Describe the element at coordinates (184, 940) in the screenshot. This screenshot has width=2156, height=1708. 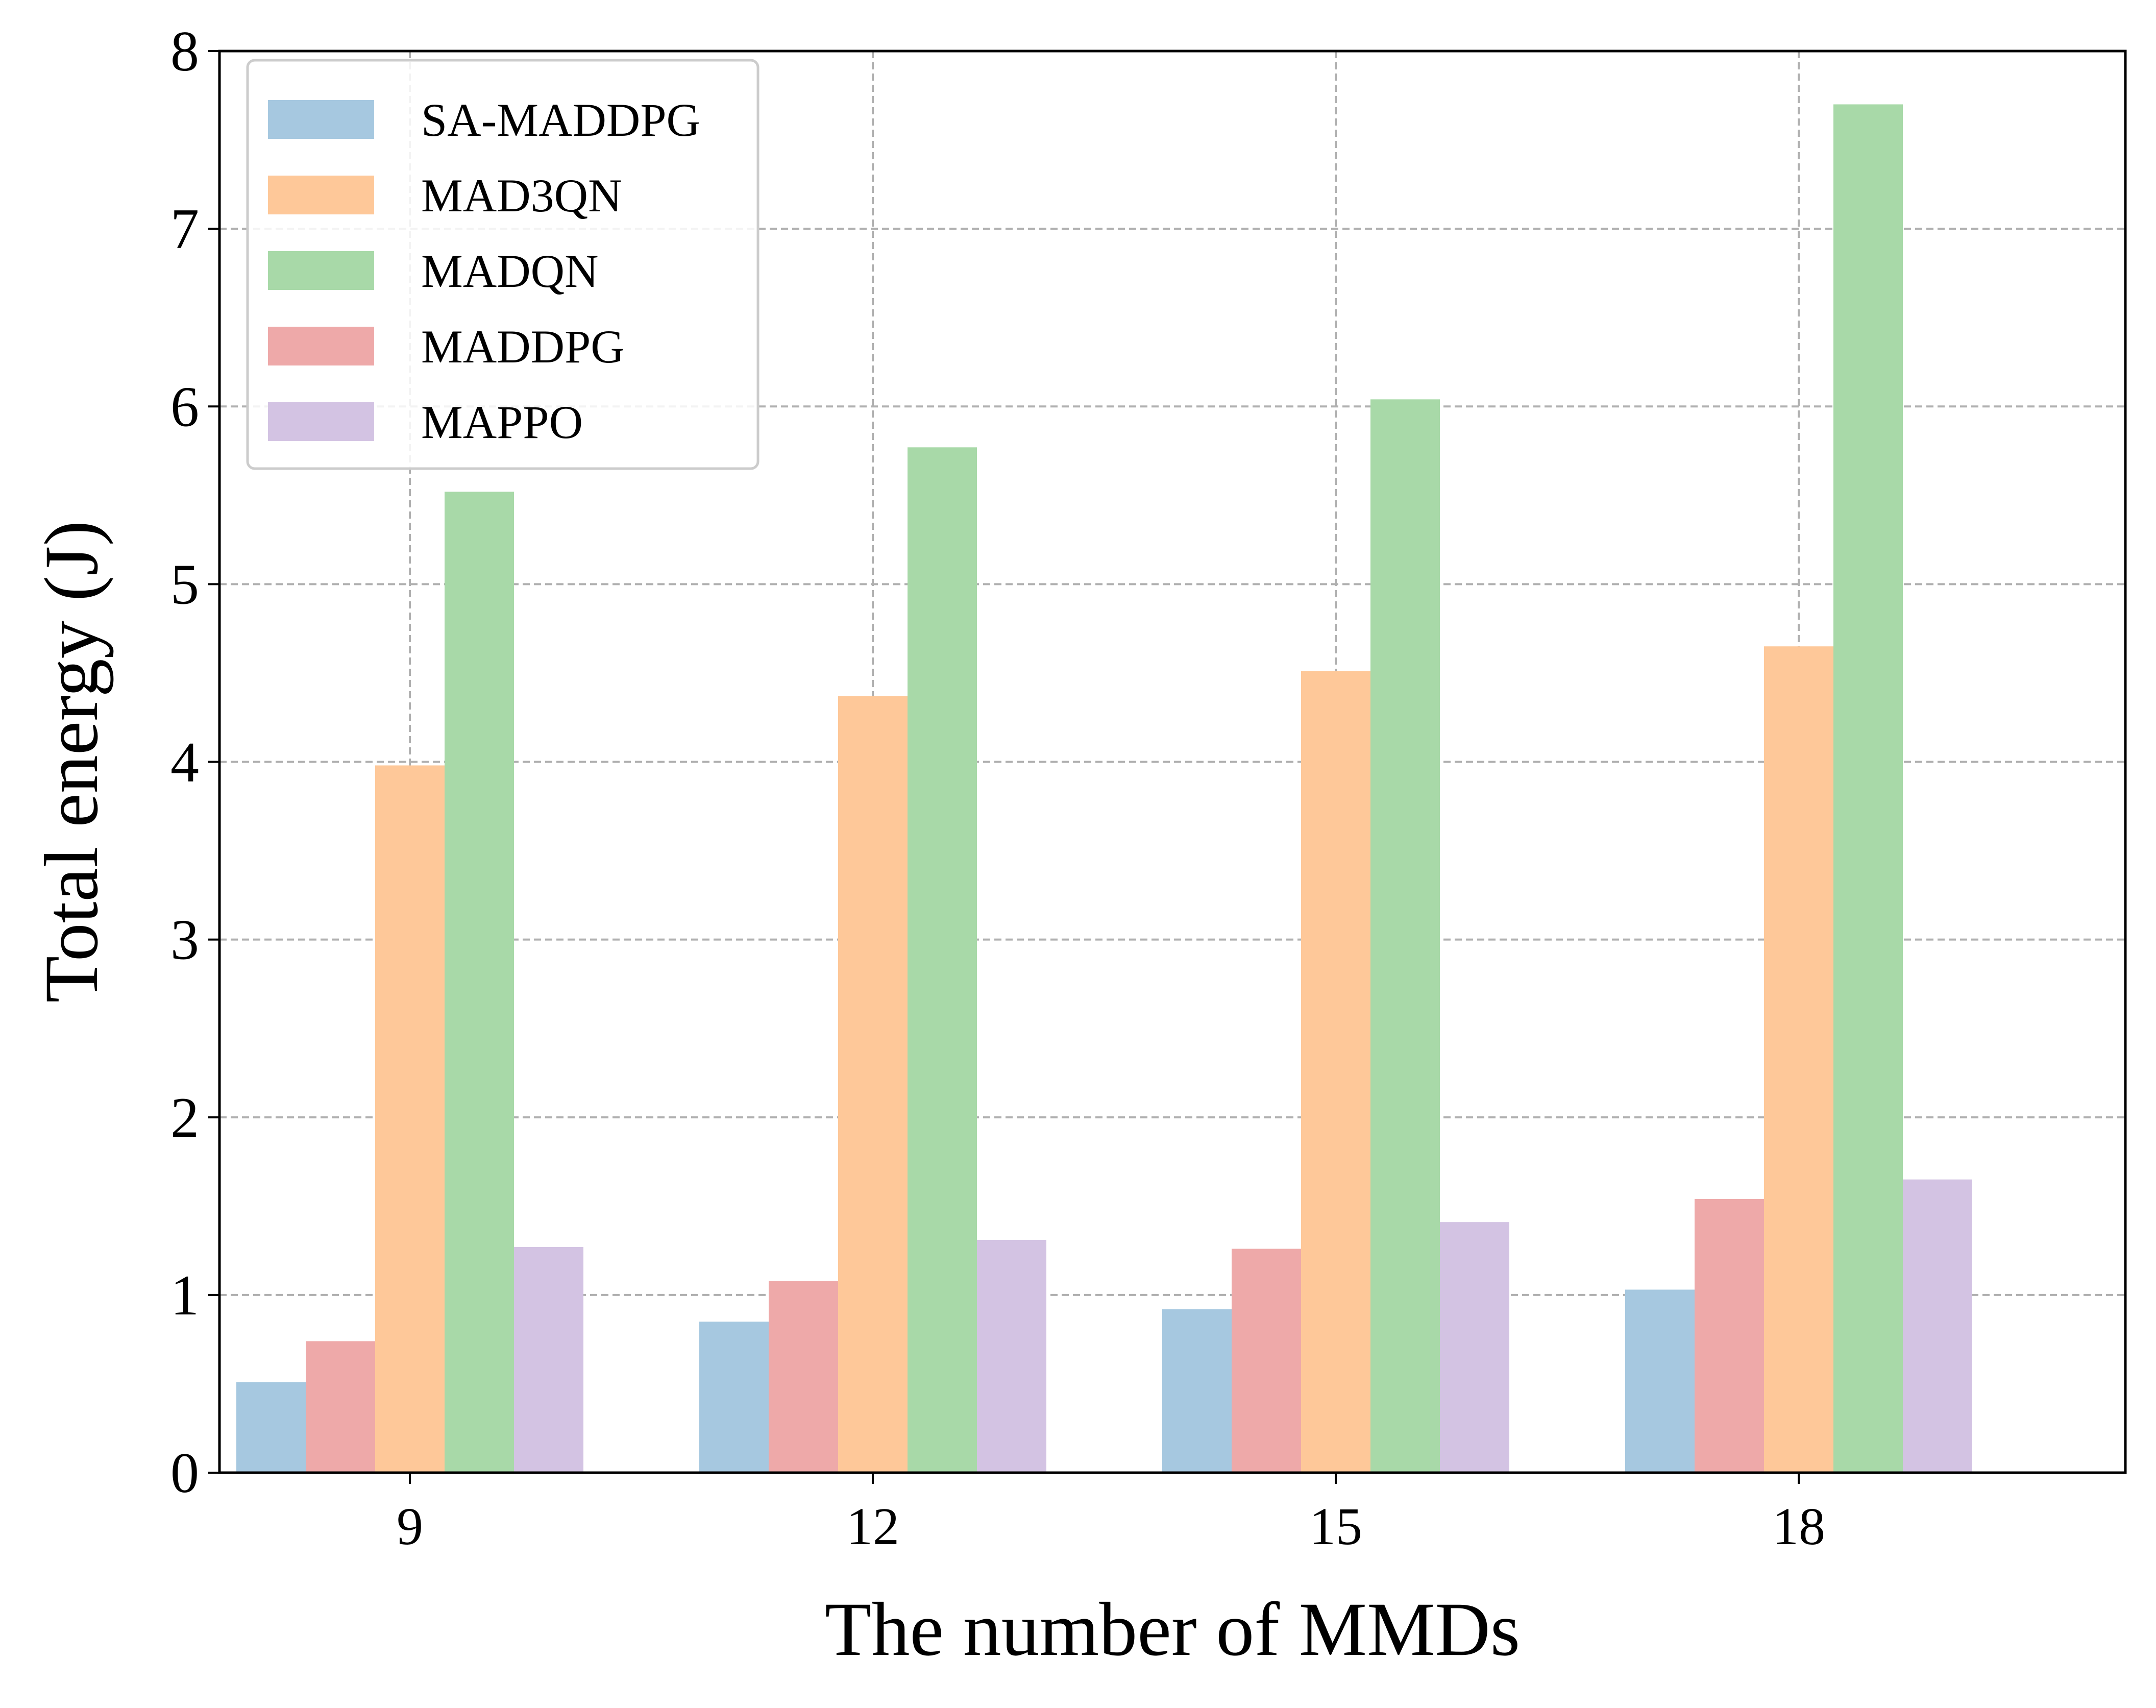
I see `y-tick-label: 3` at that location.